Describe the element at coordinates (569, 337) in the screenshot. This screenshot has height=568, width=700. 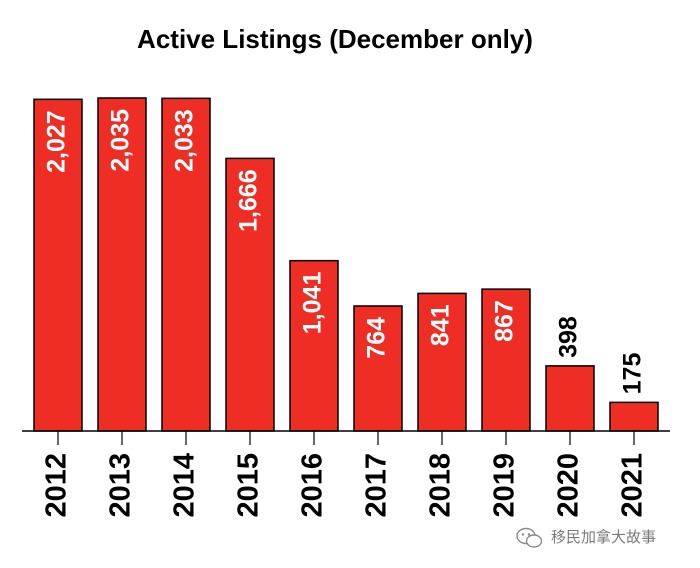
I see `value-label-2020: 398` at that location.